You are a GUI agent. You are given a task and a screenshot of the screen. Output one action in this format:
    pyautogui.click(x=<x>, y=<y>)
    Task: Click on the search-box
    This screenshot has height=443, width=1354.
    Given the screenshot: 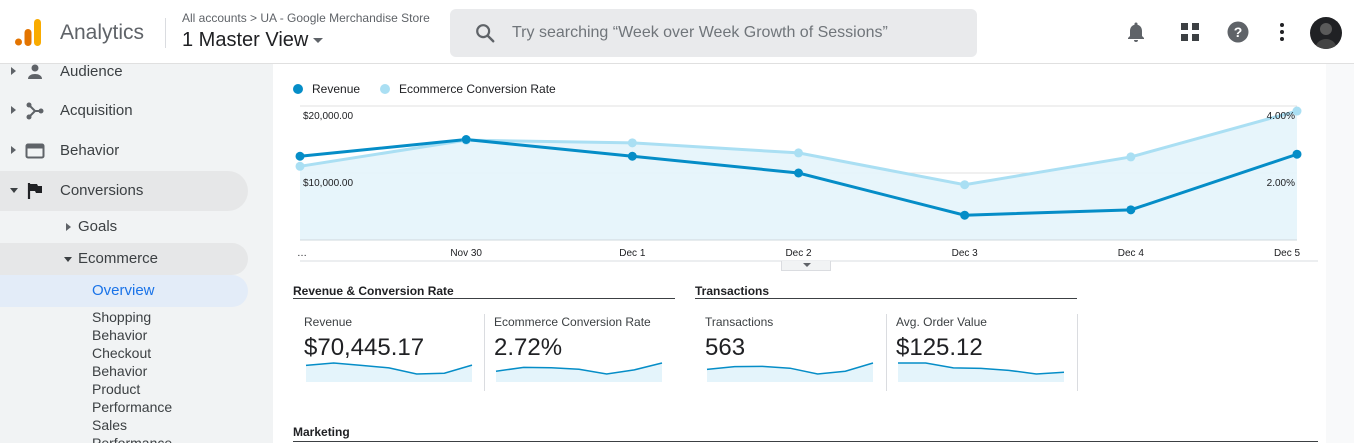 What is the action you would take?
    pyautogui.click(x=713, y=33)
    